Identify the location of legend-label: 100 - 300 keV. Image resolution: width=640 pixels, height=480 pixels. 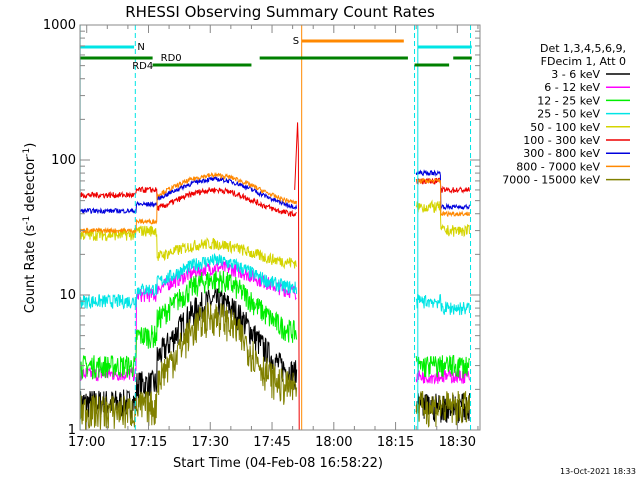
(561, 140).